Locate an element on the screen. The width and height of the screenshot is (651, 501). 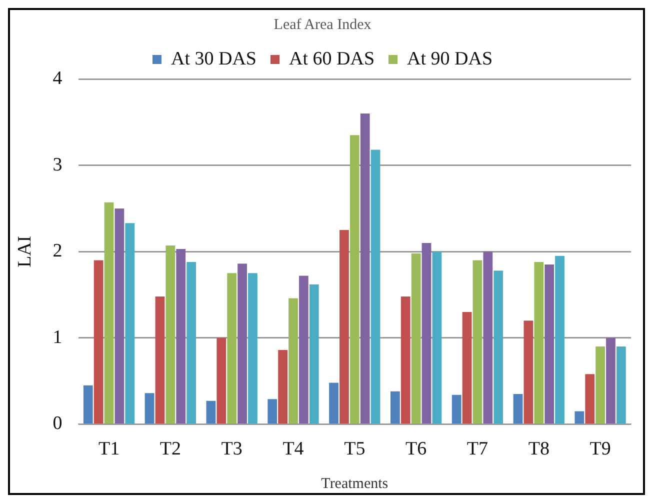
x-tick-label: T4 is located at coordinates (293, 449).